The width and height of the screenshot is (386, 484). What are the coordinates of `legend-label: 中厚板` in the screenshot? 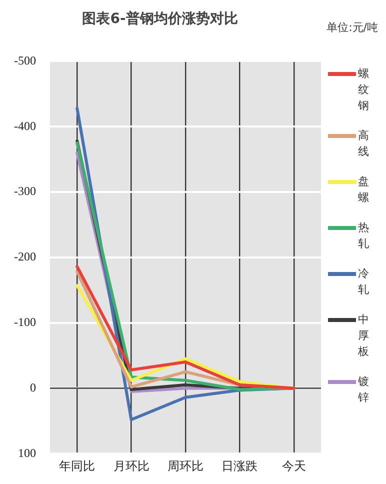 It's located at (364, 336).